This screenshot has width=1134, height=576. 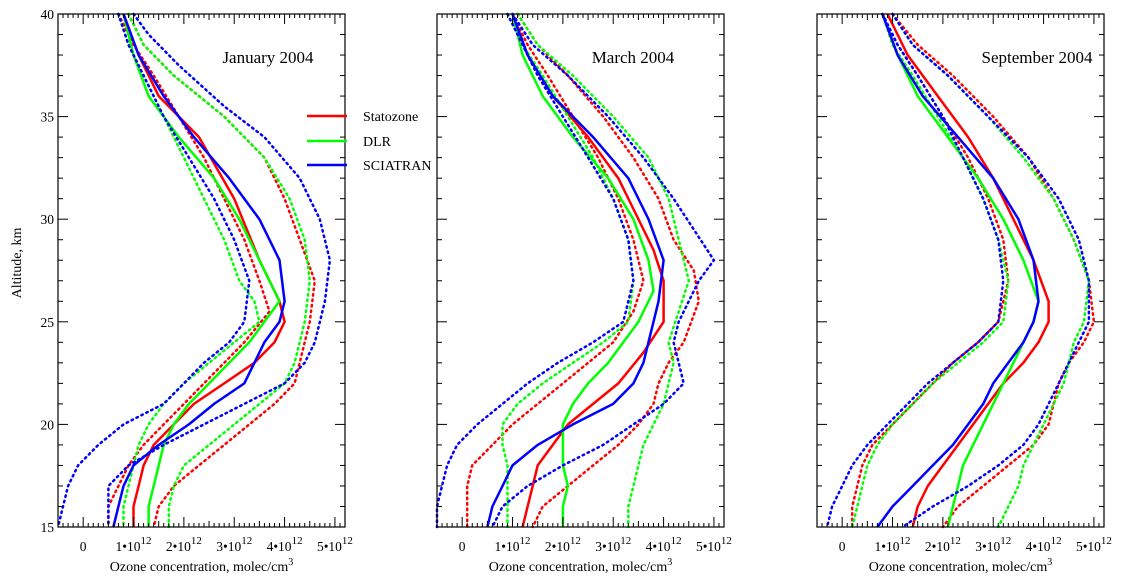 What do you see at coordinates (390, 117) in the screenshot?
I see `legend-label-statozone: Statozone` at bounding box center [390, 117].